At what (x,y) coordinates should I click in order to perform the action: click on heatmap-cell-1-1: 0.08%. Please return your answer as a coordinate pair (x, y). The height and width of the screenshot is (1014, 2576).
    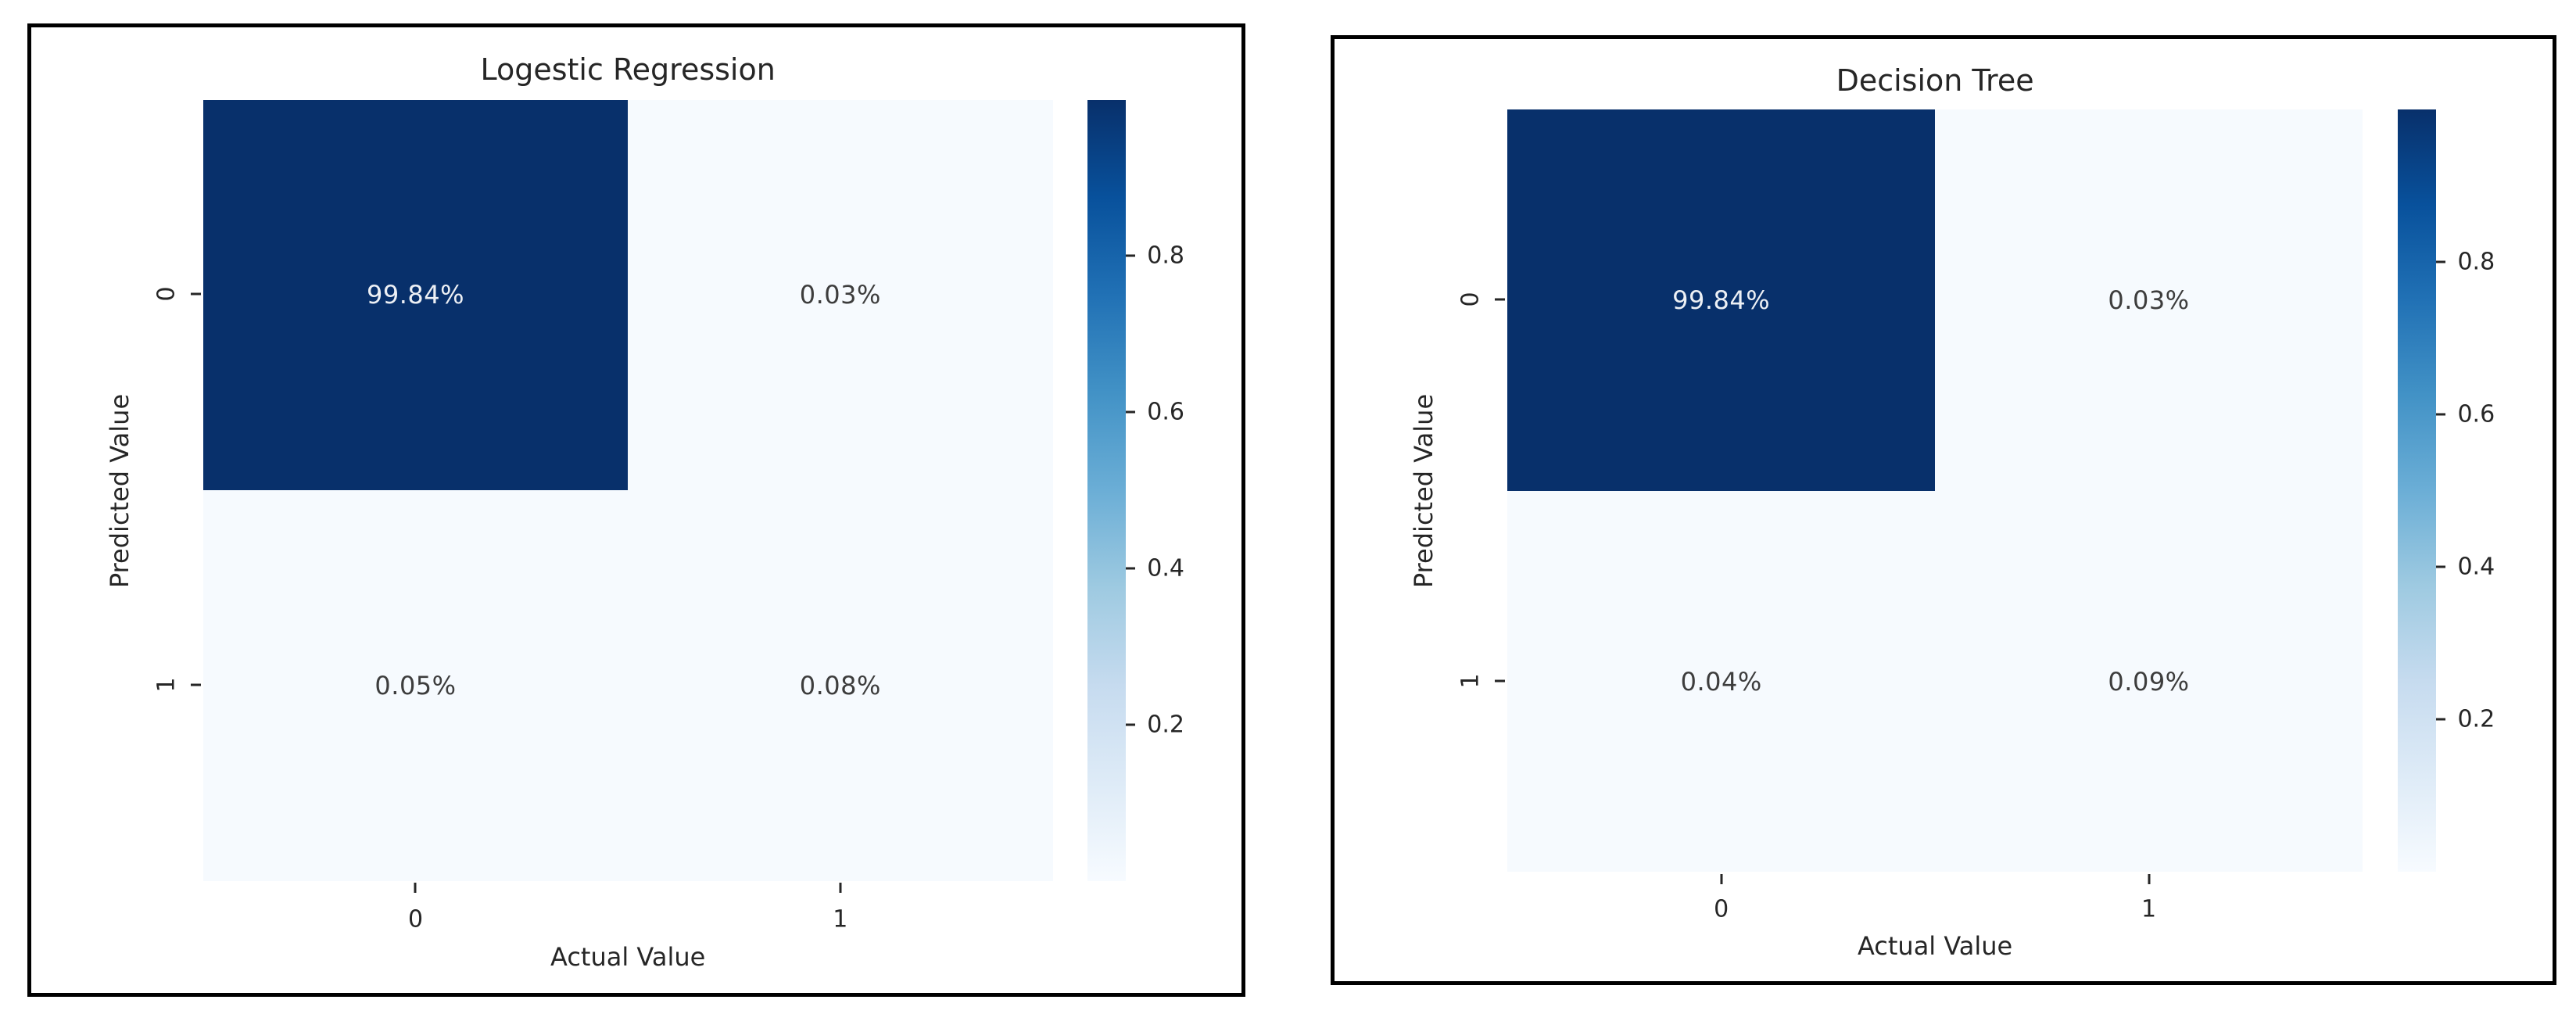
    Looking at the image, I should click on (841, 686).